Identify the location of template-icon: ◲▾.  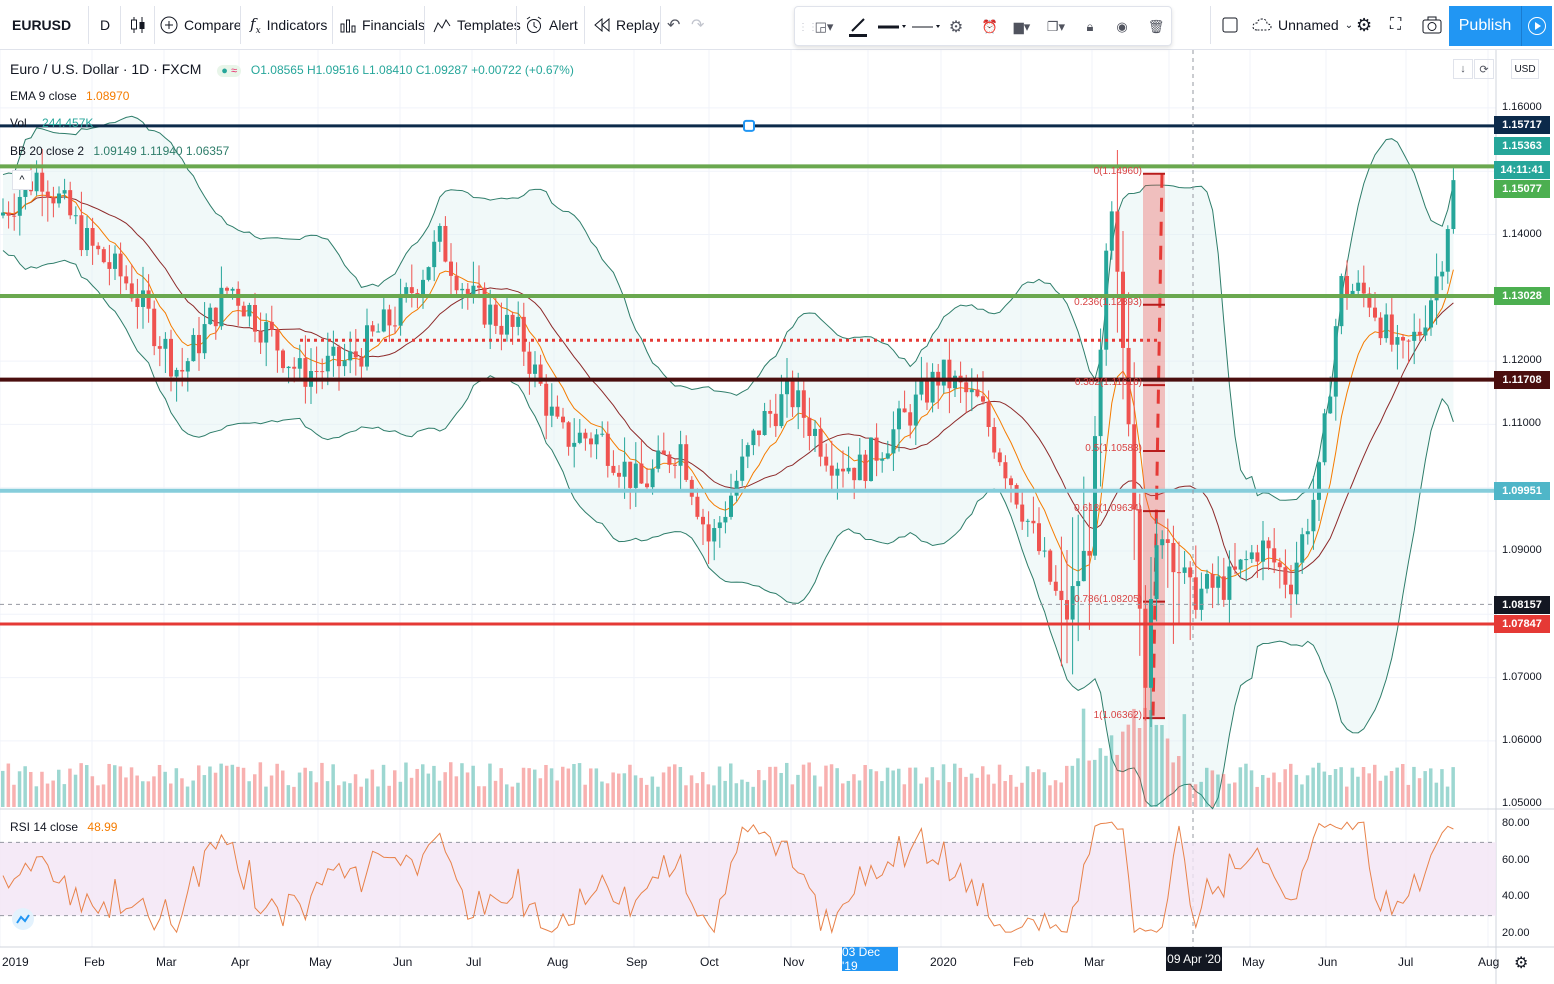
(824, 26).